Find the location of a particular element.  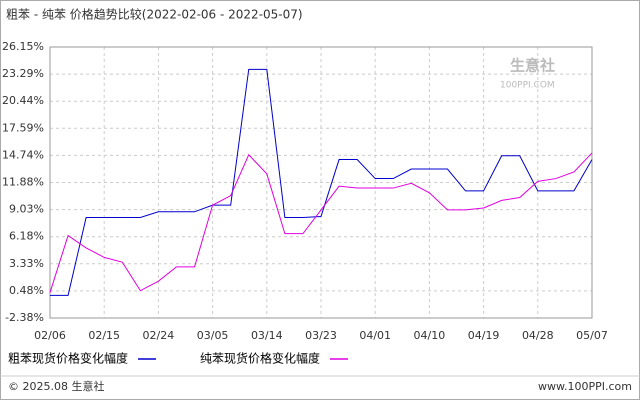

x-tick-label: 03/05 is located at coordinates (213, 335).